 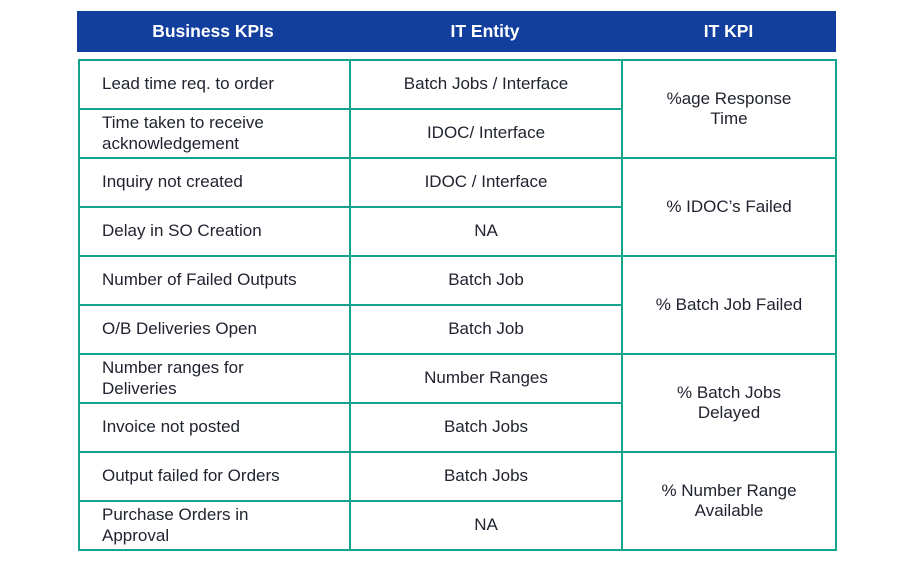 What do you see at coordinates (485, 31) in the screenshot?
I see `header-it-entity: IT Entity` at bounding box center [485, 31].